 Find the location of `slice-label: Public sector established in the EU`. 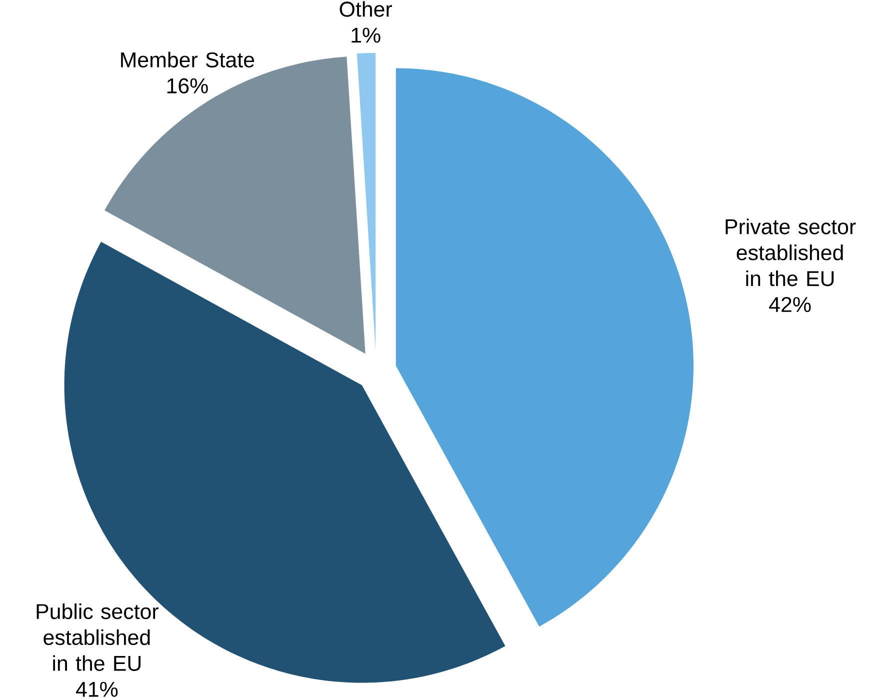

slice-label: Public sector established in the EU is located at coordinates (97, 637).